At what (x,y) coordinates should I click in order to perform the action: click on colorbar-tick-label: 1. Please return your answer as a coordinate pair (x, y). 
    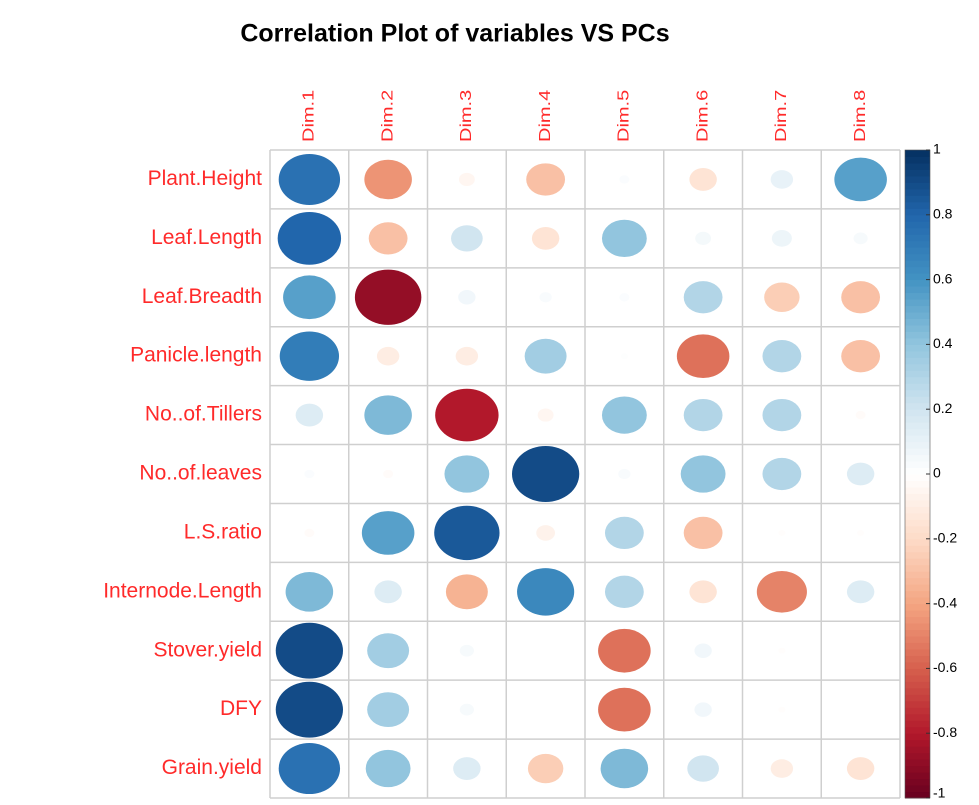
    Looking at the image, I should click on (937, 149).